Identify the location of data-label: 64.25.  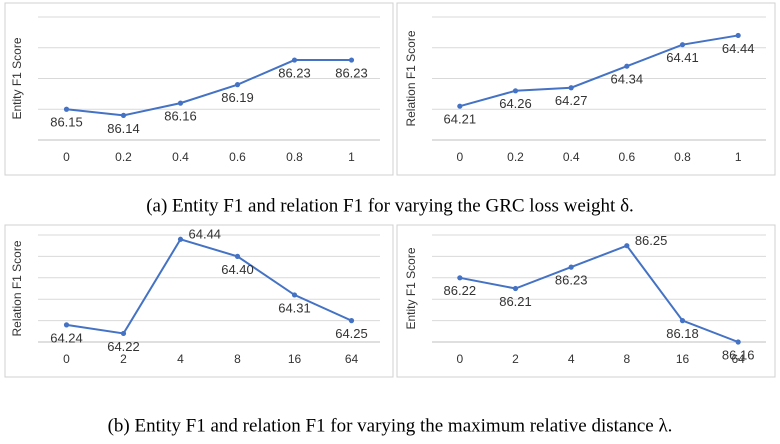
(351, 333).